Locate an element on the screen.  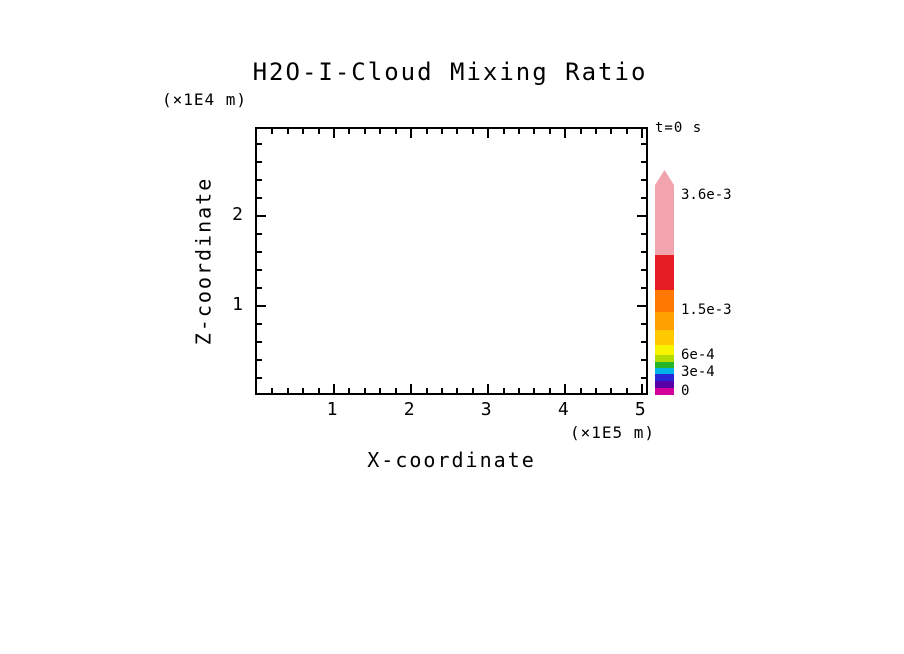
colorbar is located at coordinates (664, 282).